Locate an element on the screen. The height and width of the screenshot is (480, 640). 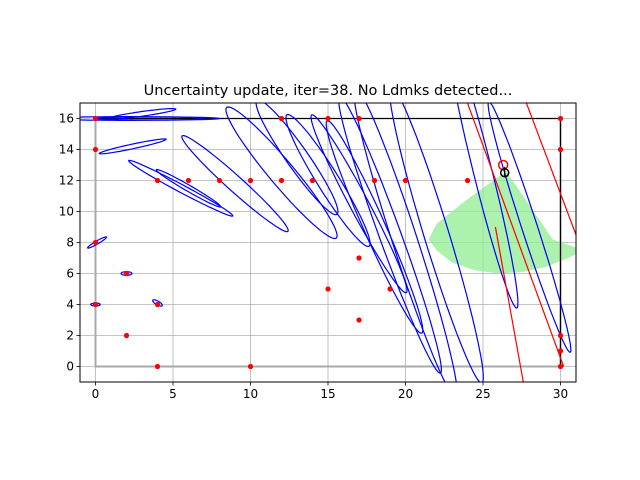
x-tick-label: 25 is located at coordinates (482, 394).